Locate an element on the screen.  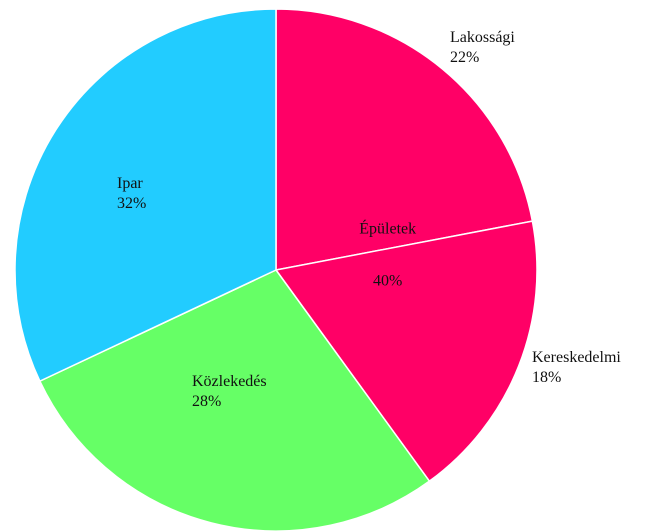
slice-label: Közlekedés is located at coordinates (229, 381).